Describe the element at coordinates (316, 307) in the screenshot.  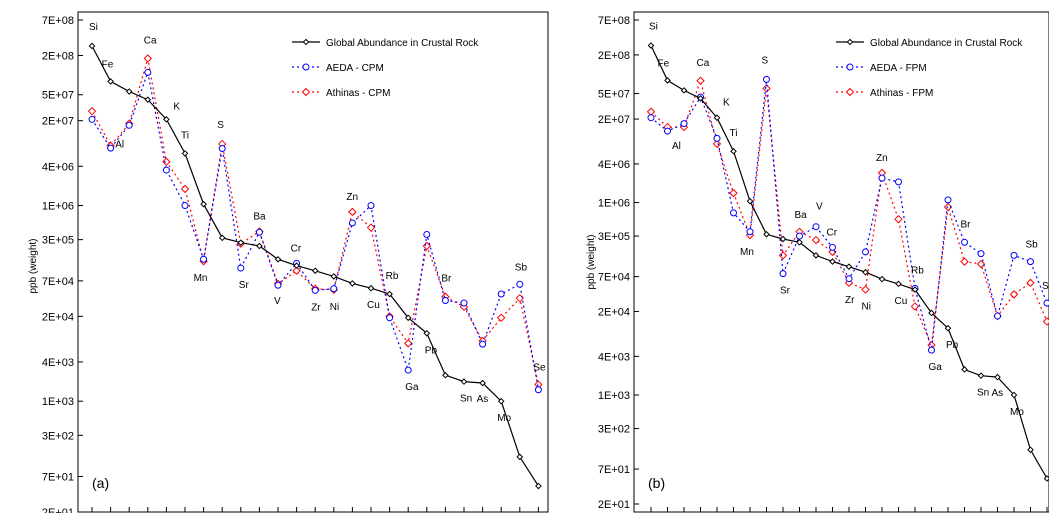
I see `element-label: Zr` at that location.